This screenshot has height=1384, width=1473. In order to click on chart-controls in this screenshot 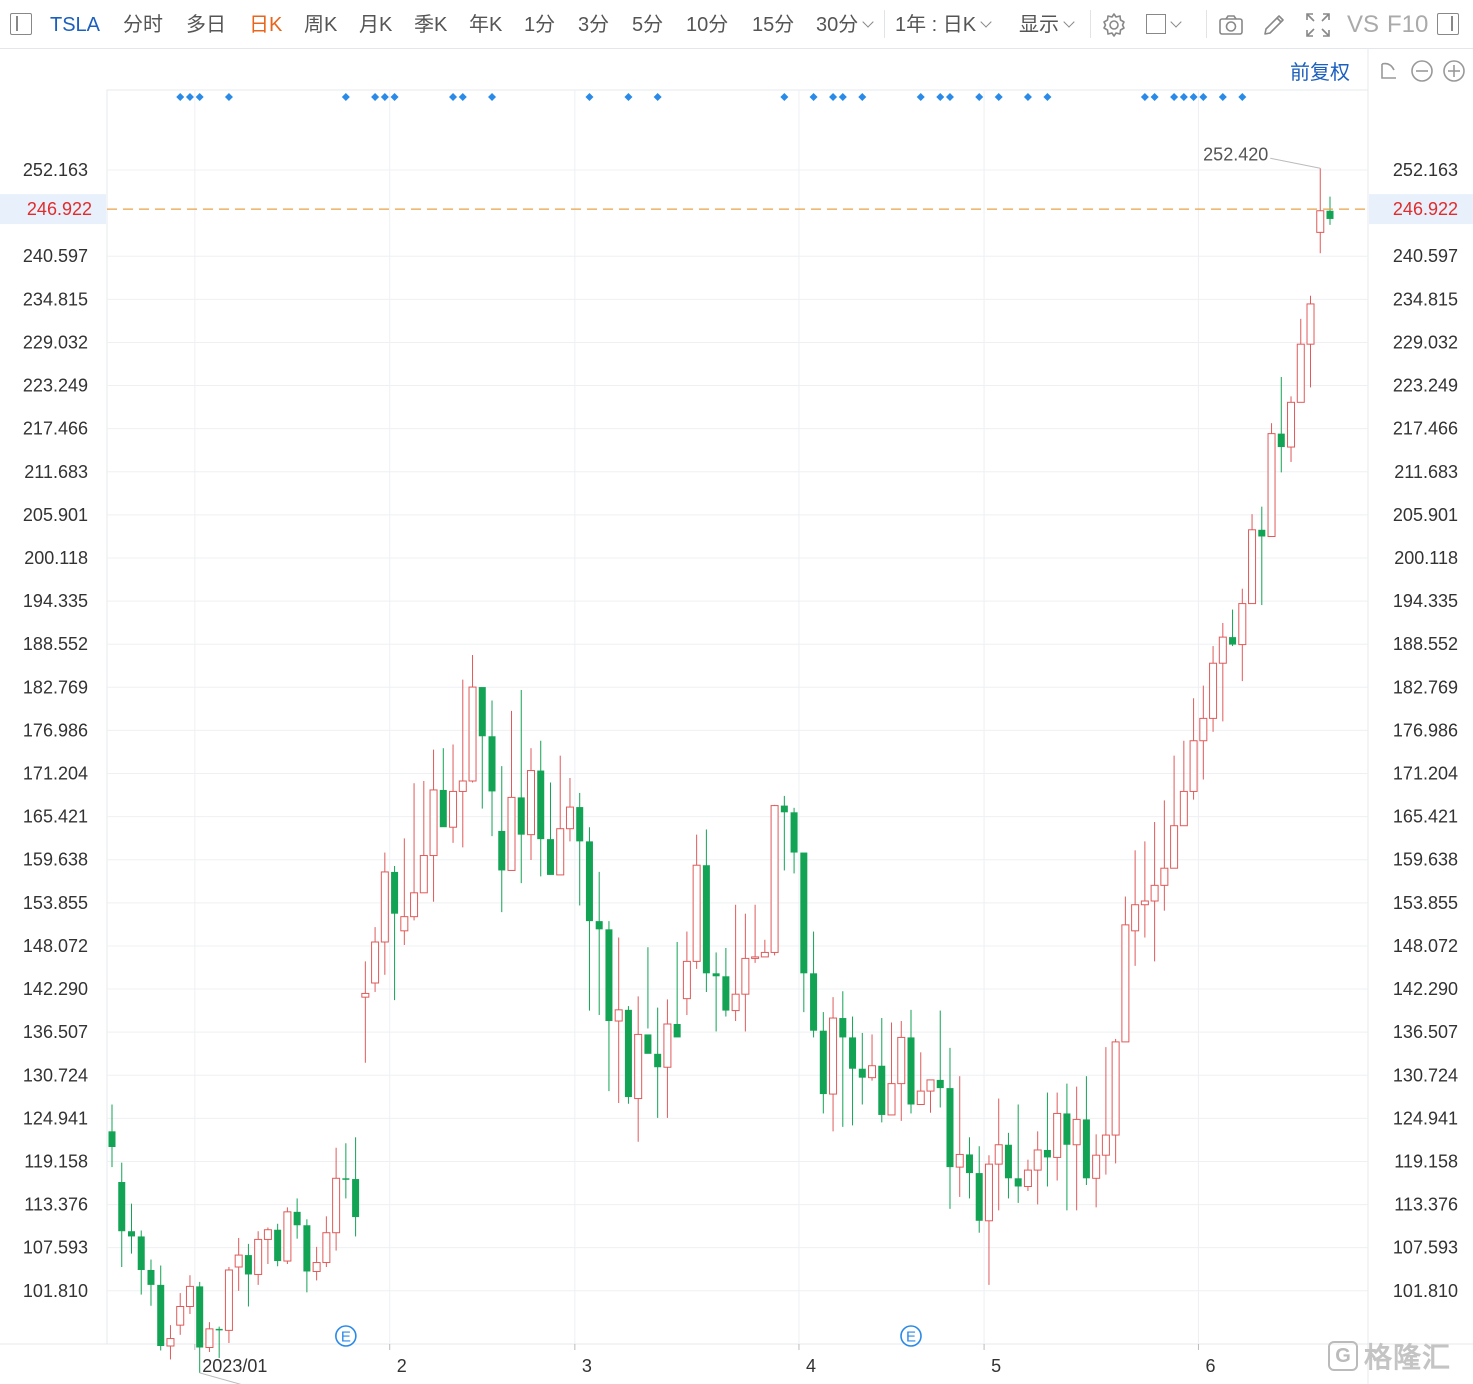, I will do `click(1423, 71)`.